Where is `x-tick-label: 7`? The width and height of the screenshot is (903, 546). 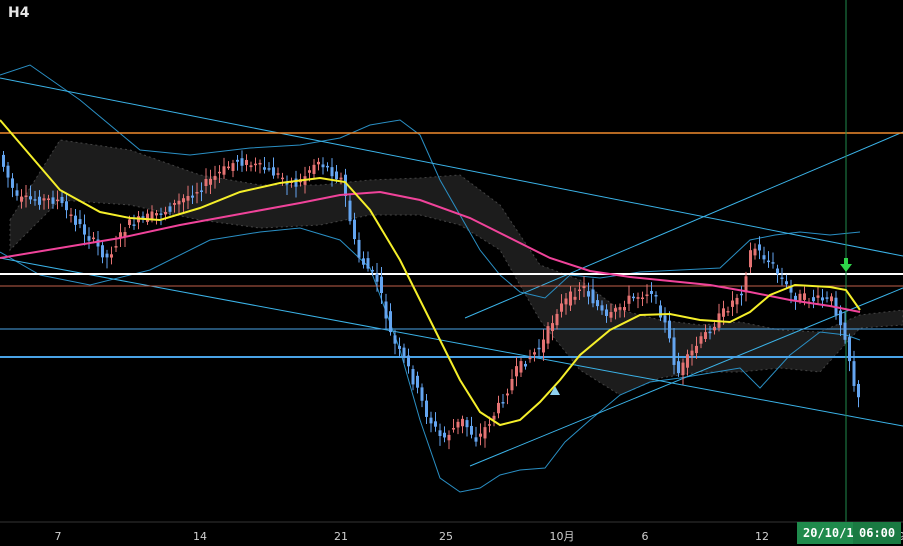 x-tick-label: 7 is located at coordinates (58, 536).